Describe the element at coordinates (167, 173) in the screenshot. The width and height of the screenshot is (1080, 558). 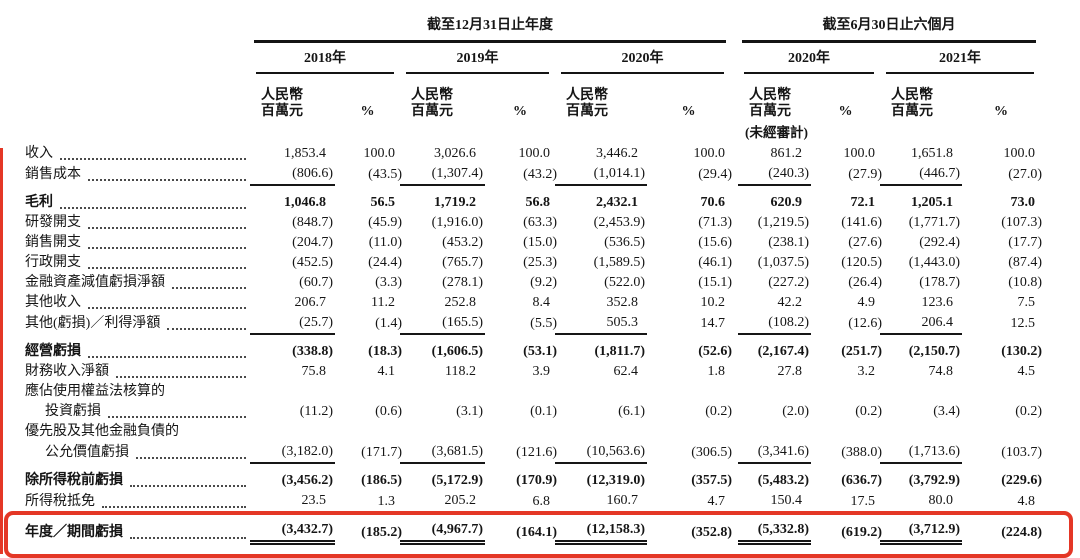
I see `dot-leader` at that location.